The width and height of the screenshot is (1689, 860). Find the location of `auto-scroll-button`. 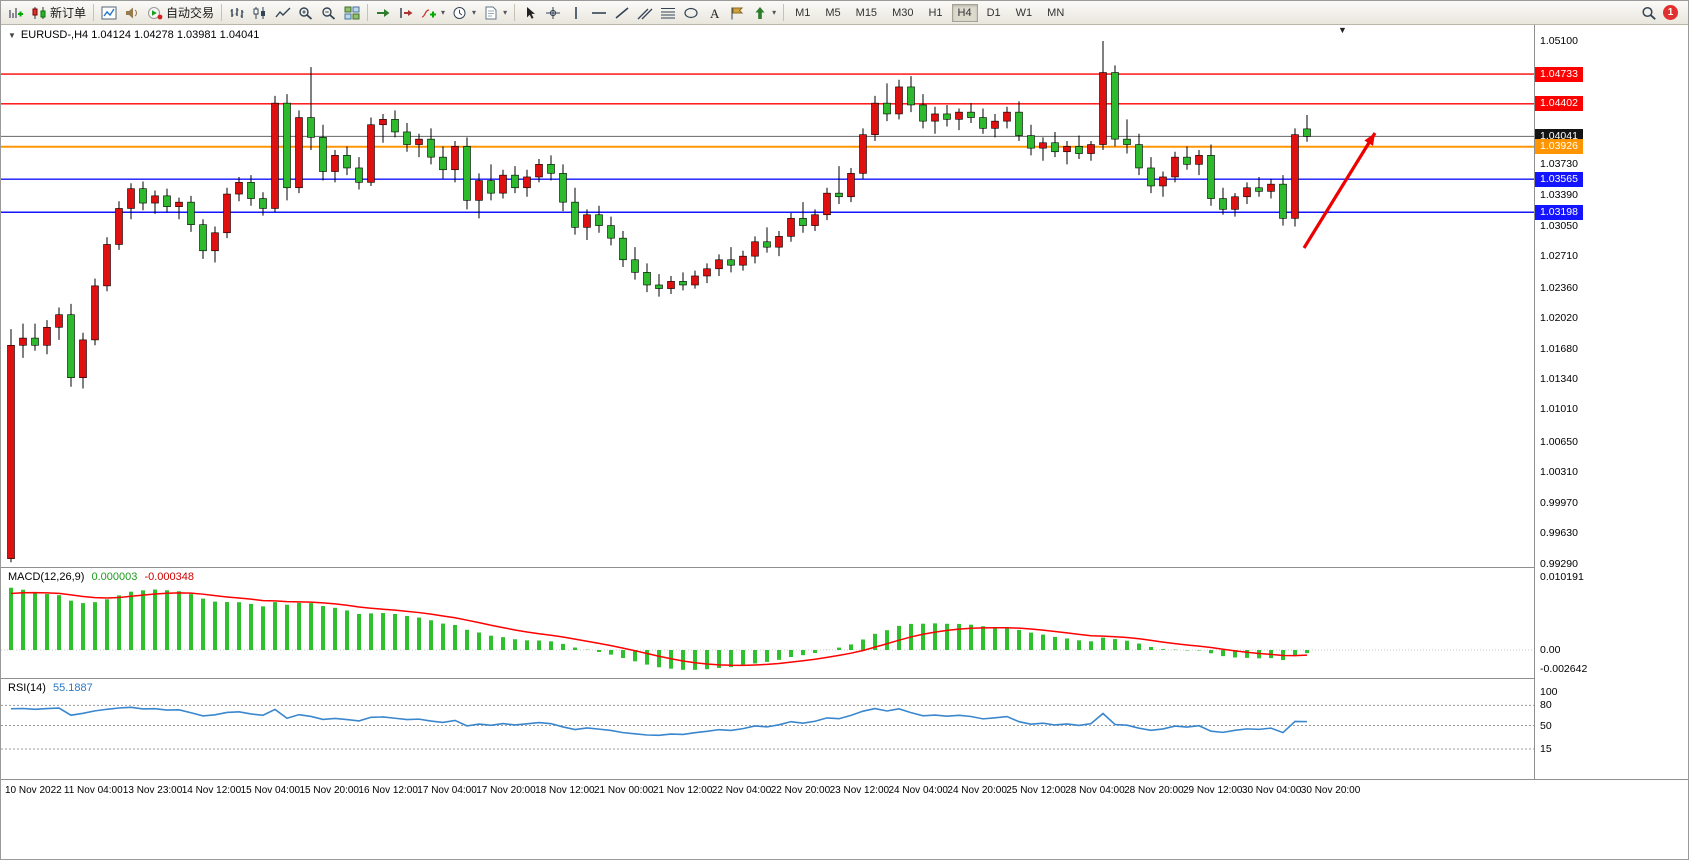

auto-scroll-button is located at coordinates (383, 13).